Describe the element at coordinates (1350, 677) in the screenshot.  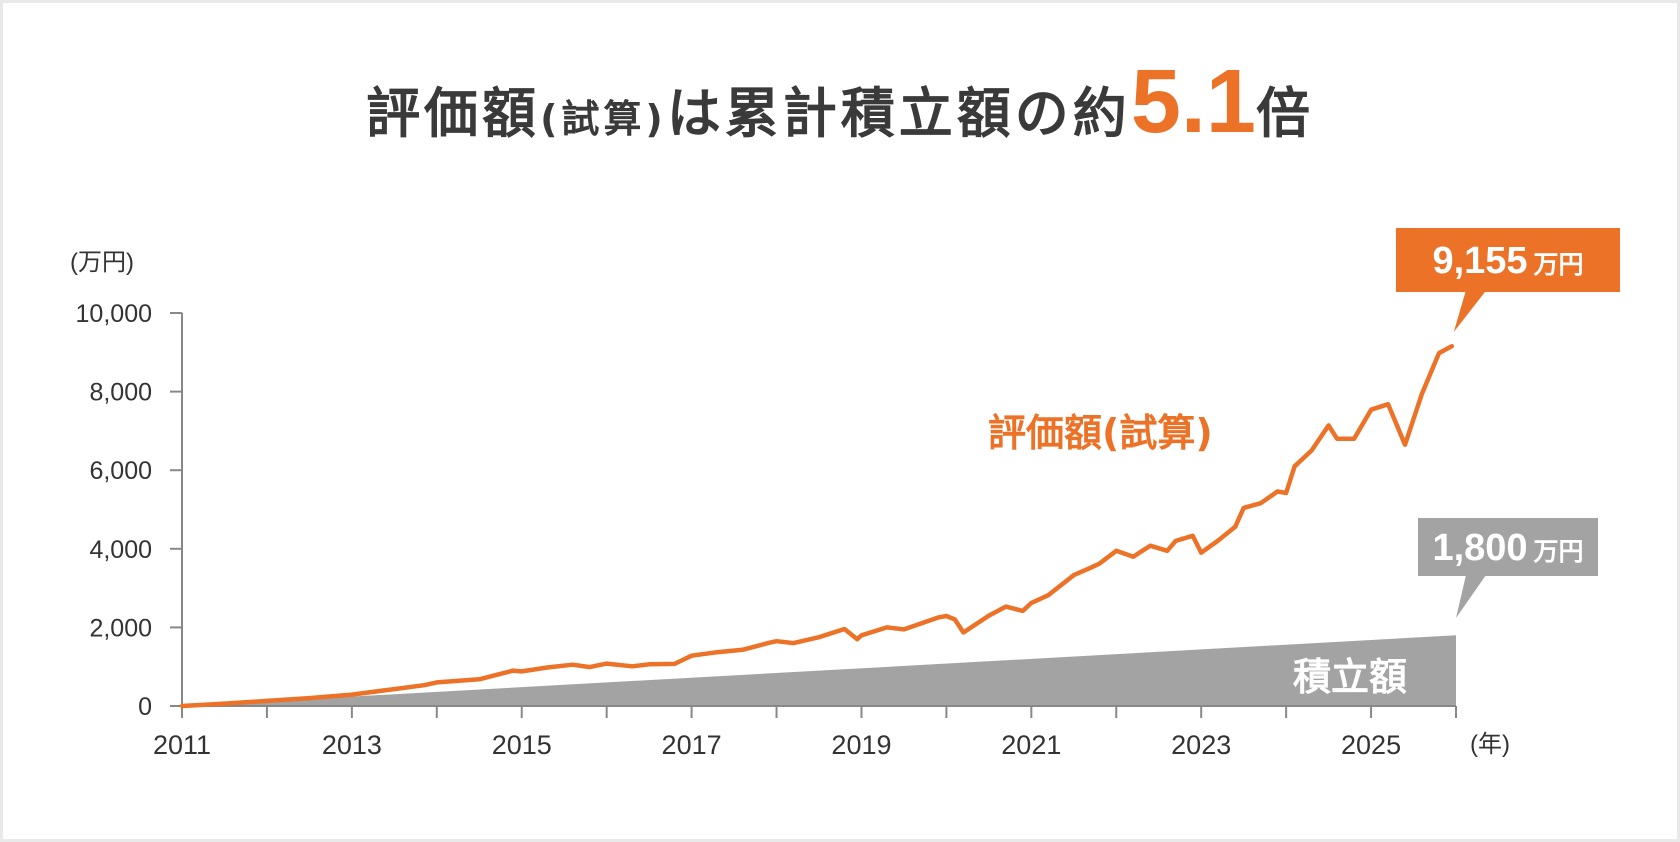
I see `contribution-series-label: 積立額` at that location.